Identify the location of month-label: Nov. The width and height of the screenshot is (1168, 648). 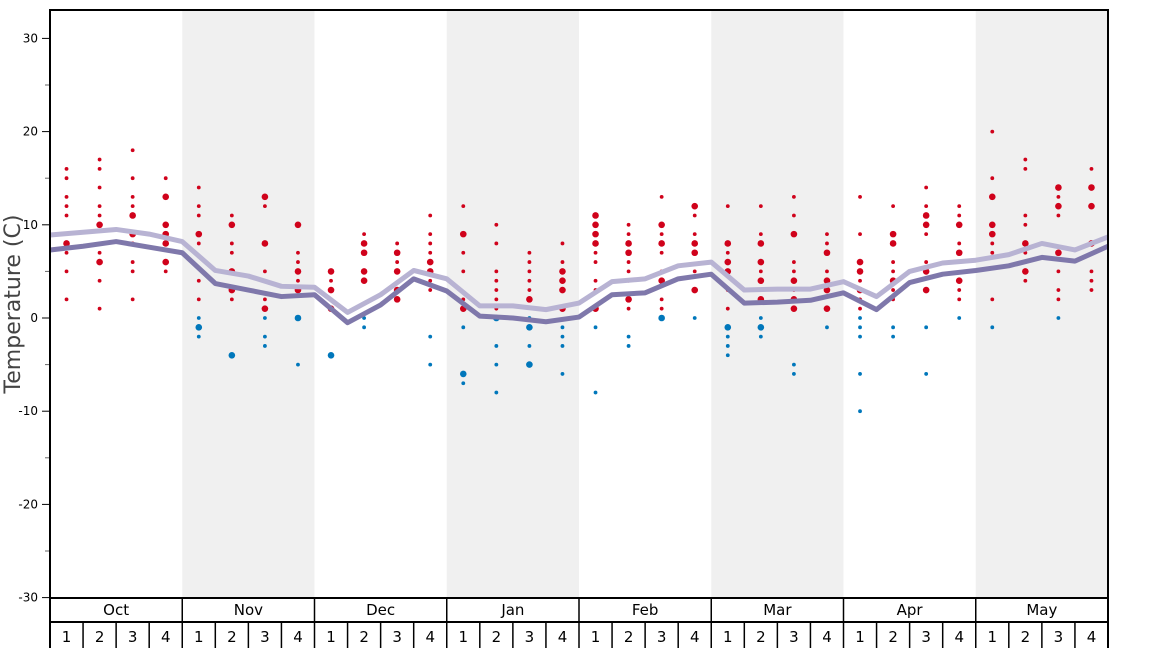
(248, 610).